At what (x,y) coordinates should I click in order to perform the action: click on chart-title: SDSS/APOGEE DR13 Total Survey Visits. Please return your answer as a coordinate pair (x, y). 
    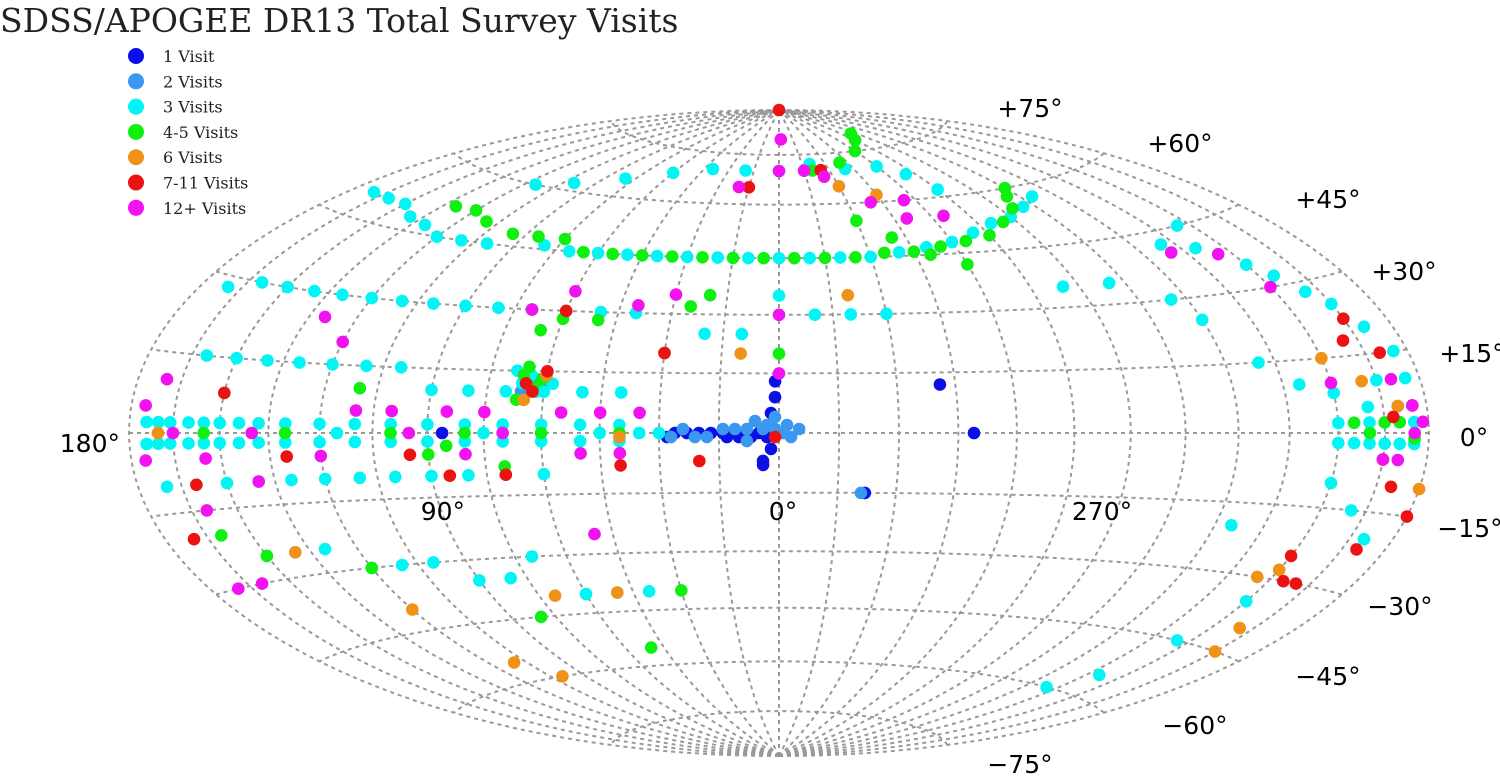
    Looking at the image, I should click on (339, 20).